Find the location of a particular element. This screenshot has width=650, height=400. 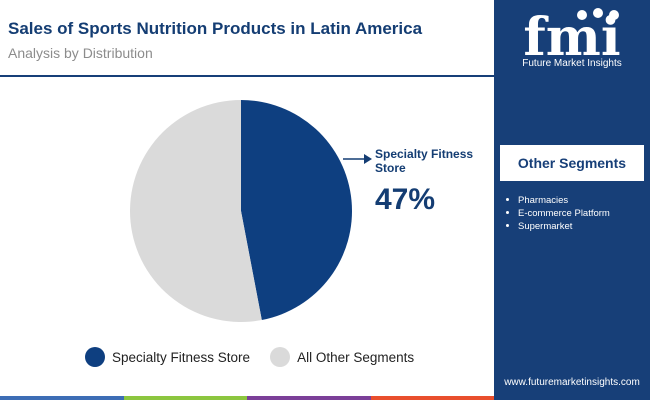

callout-label: Specialty Fitness Store is located at coordinates (424, 161).